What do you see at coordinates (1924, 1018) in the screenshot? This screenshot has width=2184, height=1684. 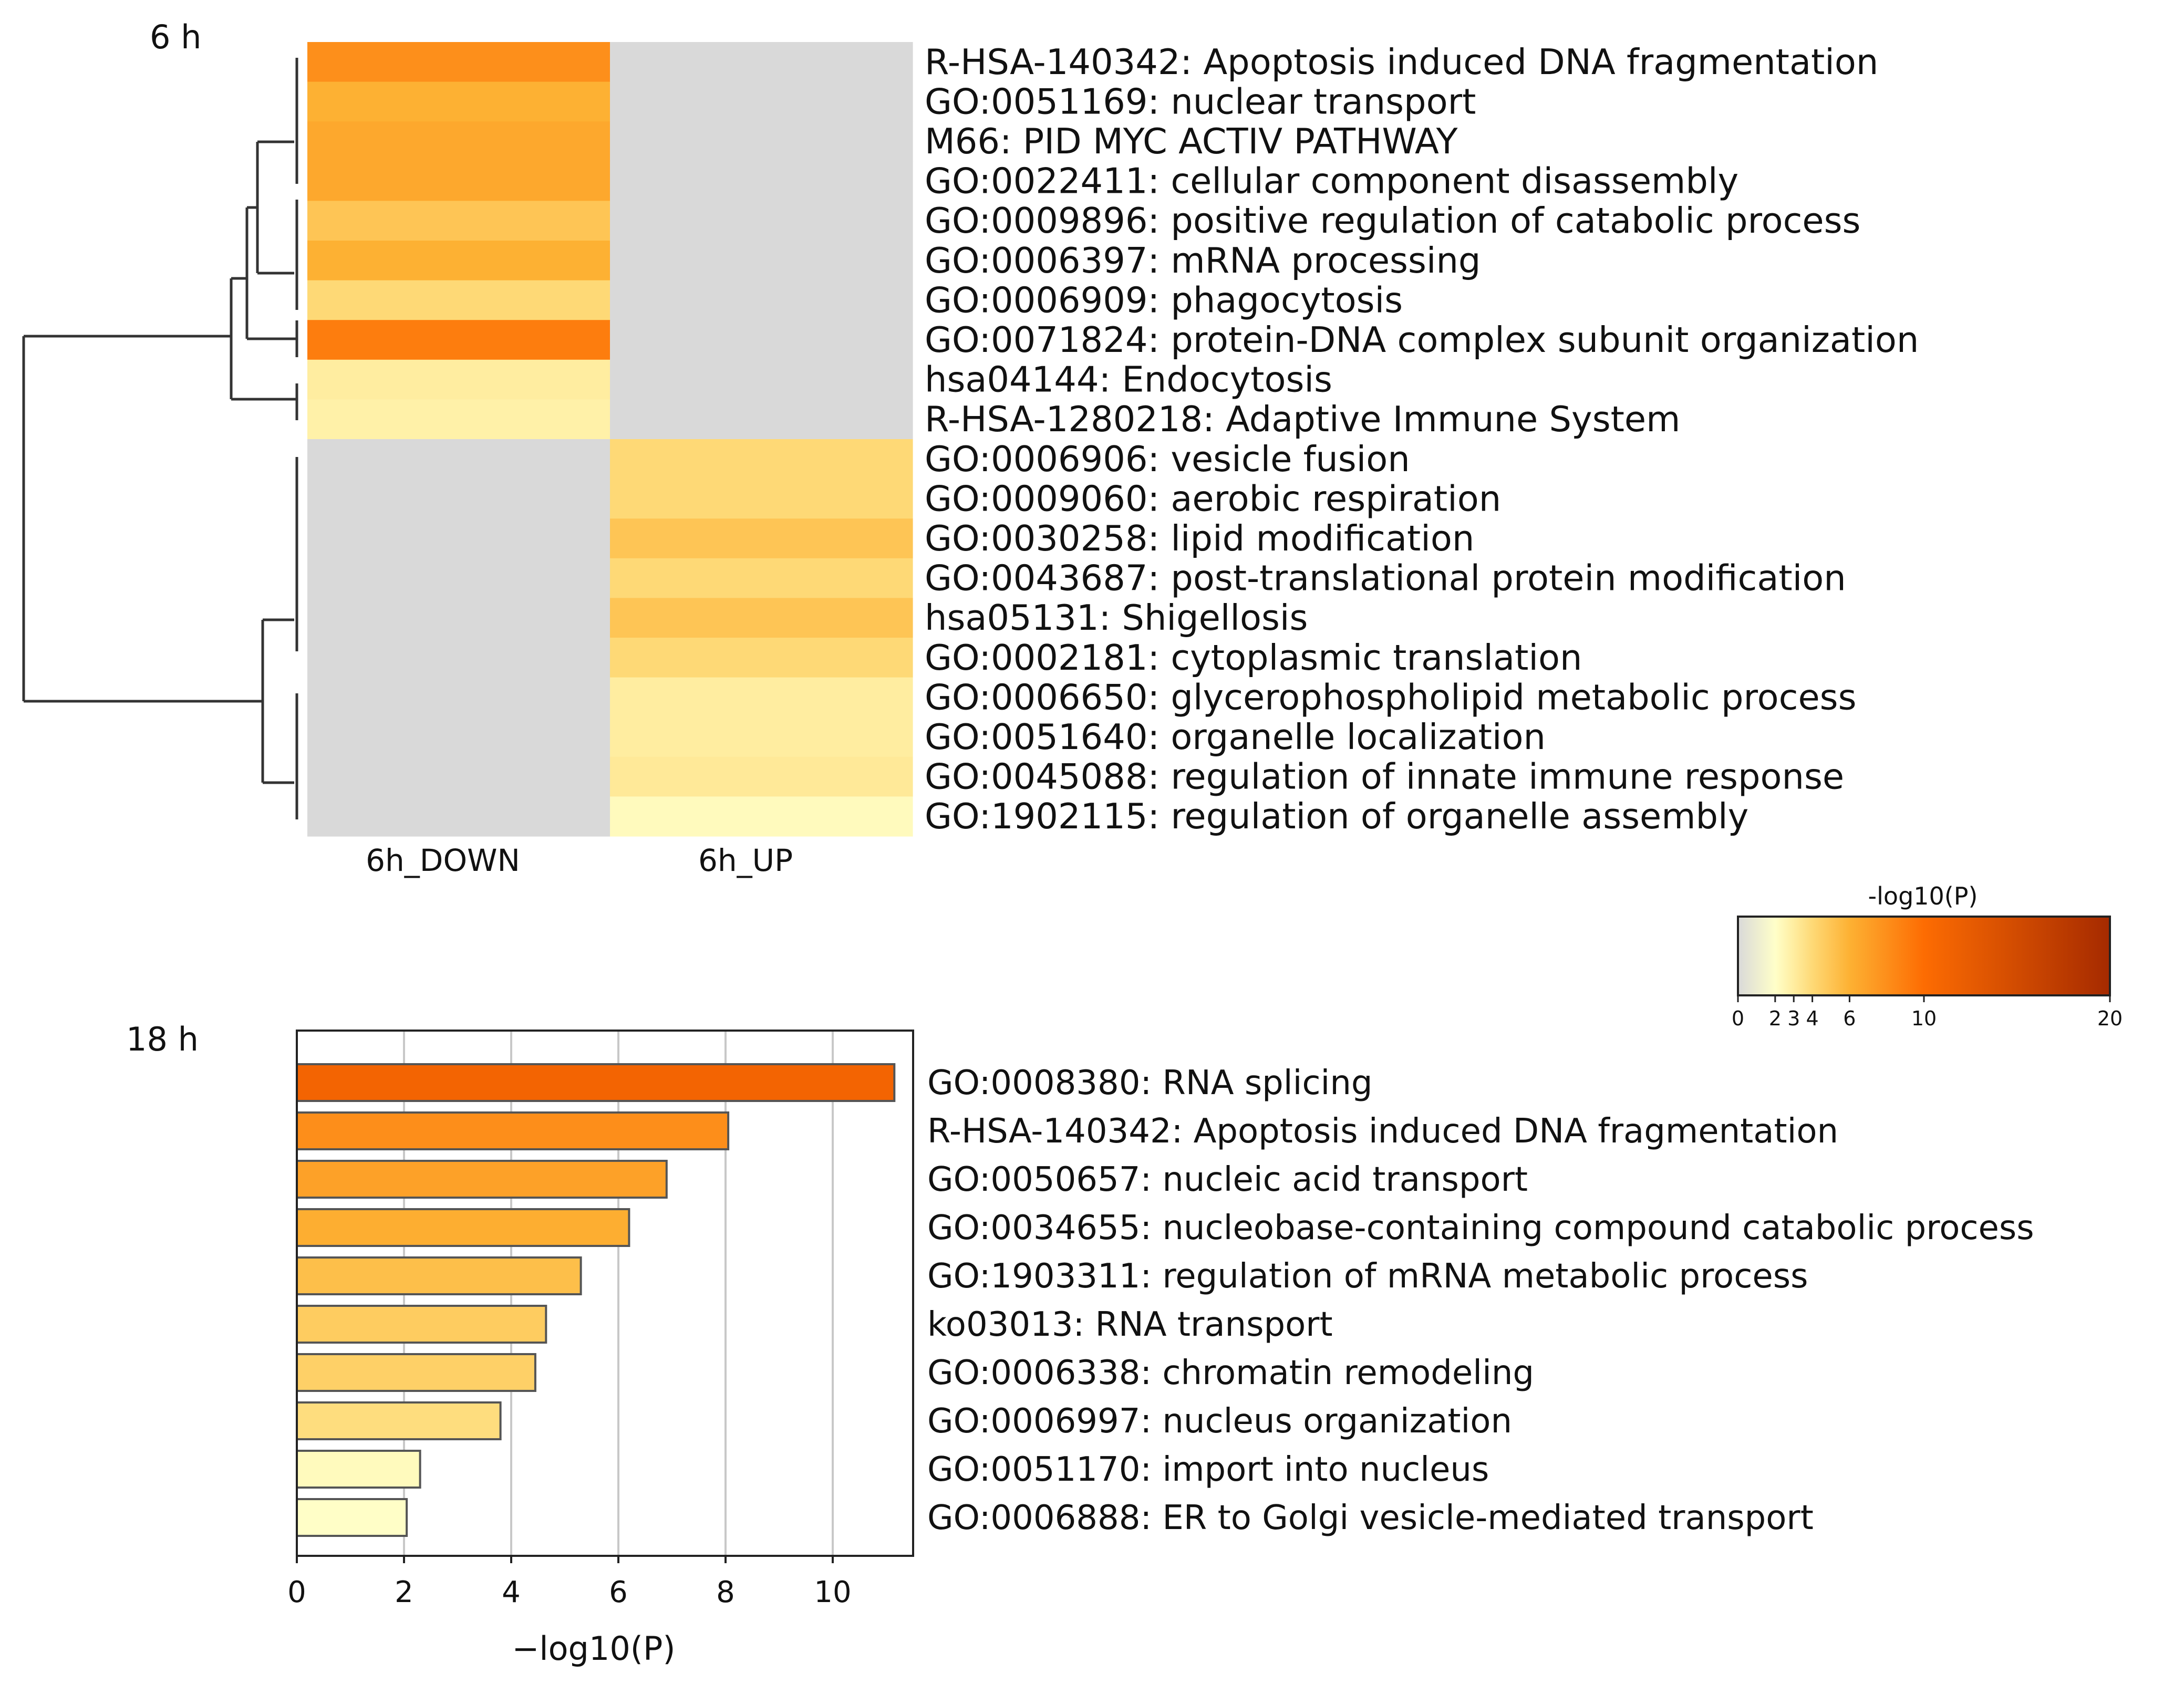 I see `colorbar-tick-label: 10` at bounding box center [1924, 1018].